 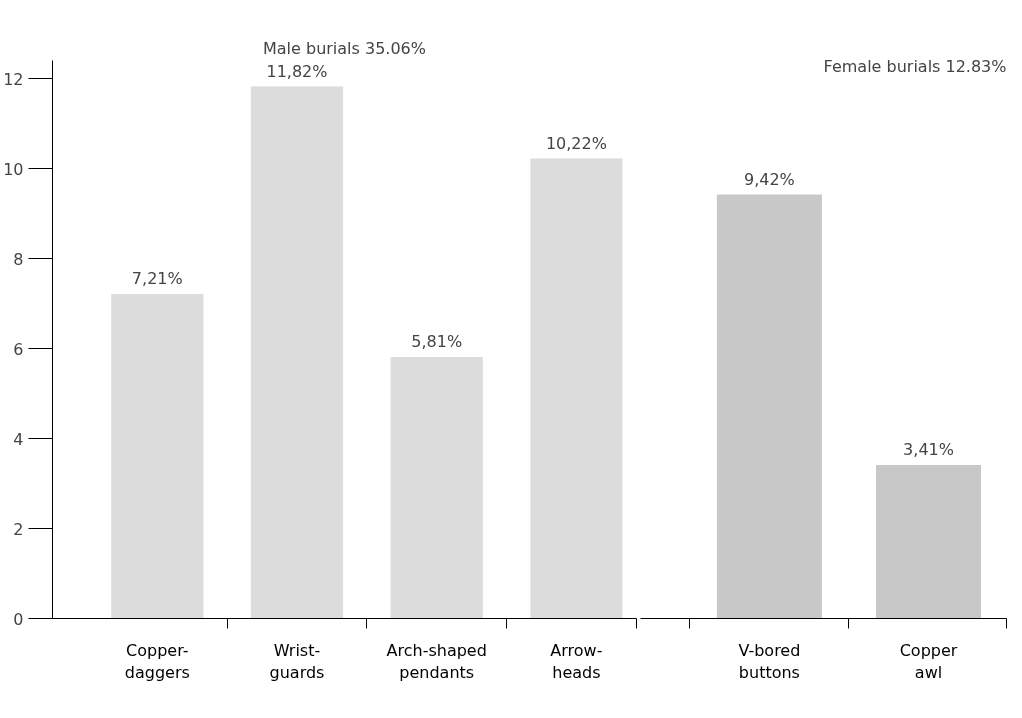 What do you see at coordinates (769, 661) in the screenshot?
I see `x-tick-label: V-bored buttons` at bounding box center [769, 661].